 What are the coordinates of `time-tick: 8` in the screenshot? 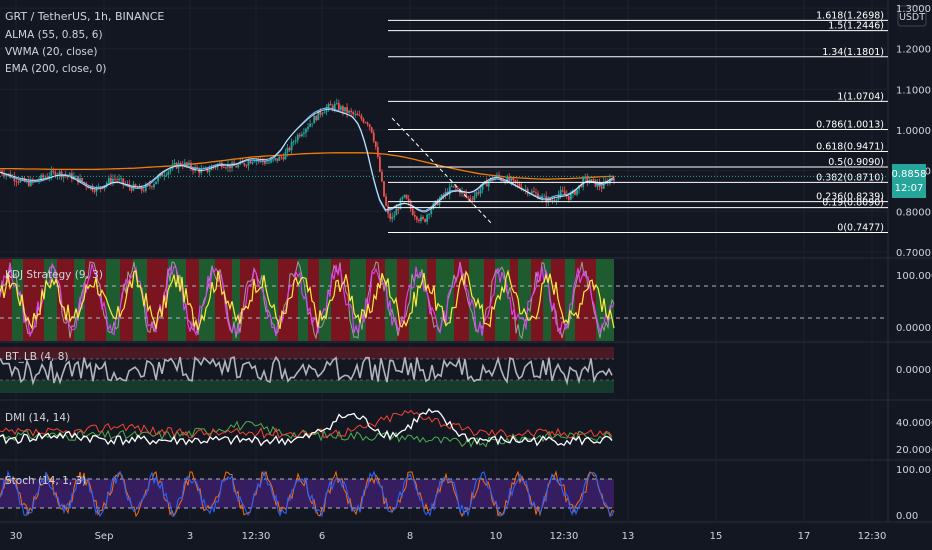 It's located at (410, 536).